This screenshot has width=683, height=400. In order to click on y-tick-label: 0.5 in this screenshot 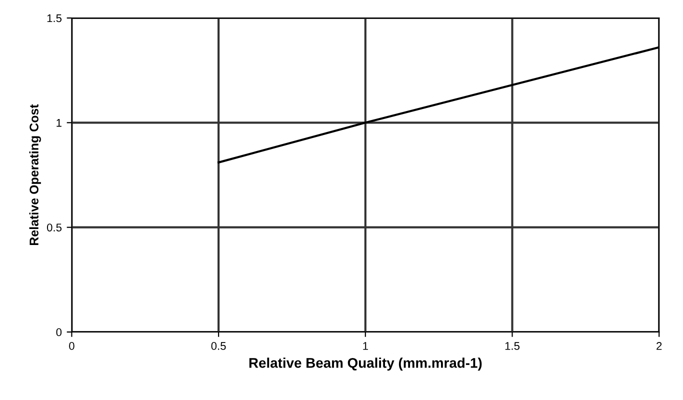, I will do `click(54, 228)`.